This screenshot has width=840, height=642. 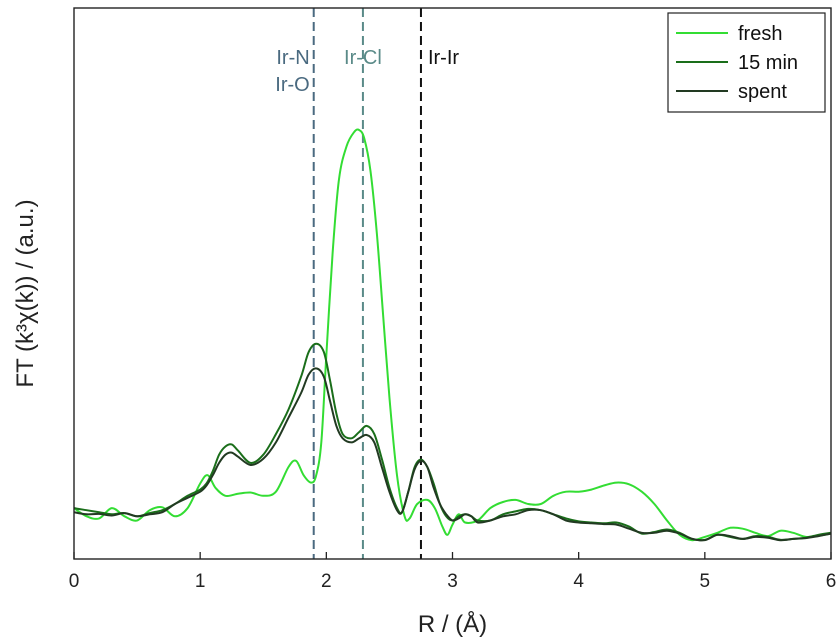 What do you see at coordinates (760, 34) in the screenshot?
I see `legend-label: fresh` at bounding box center [760, 34].